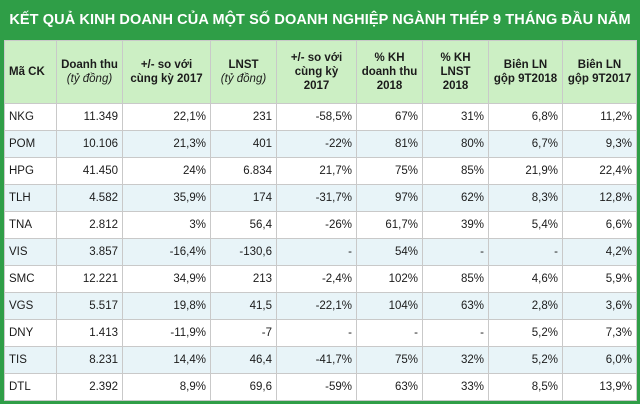  Describe the element at coordinates (455, 360) in the screenshot. I see `value-cell: 32%` at that location.